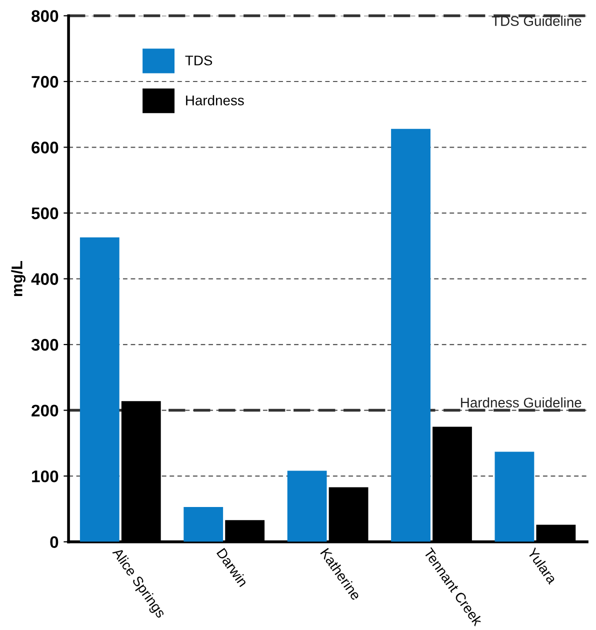  Describe the element at coordinates (521, 402) in the screenshot. I see `ref-line-label: Hardness Guideline` at that location.